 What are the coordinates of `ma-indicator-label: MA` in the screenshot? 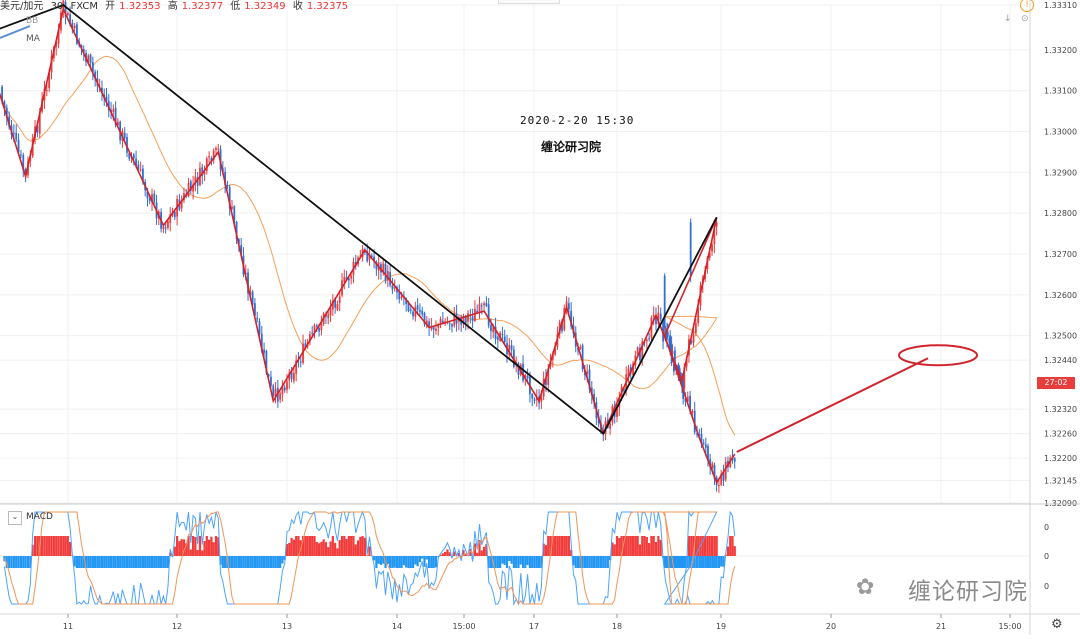 It's located at (33, 39).